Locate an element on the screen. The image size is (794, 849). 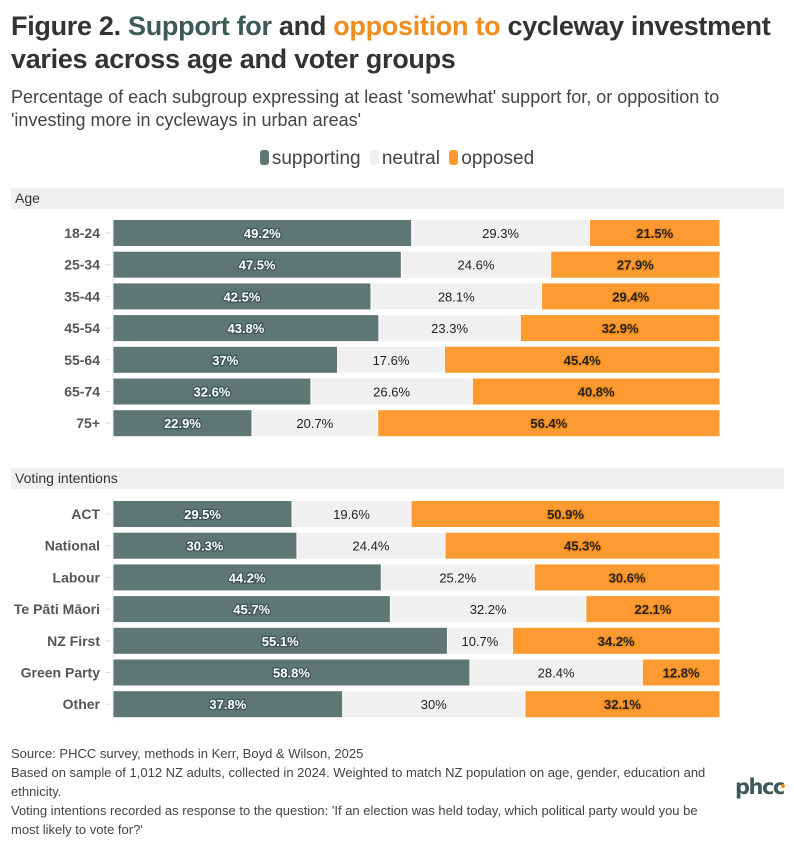
data-label-neutral-35-44: 28.1% is located at coordinates (456, 296).